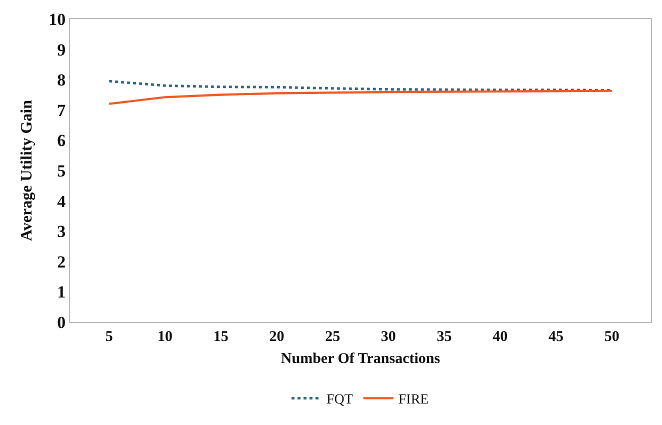 The image size is (662, 425). Describe the element at coordinates (220, 337) in the screenshot. I see `x-tick-label: 15` at that location.